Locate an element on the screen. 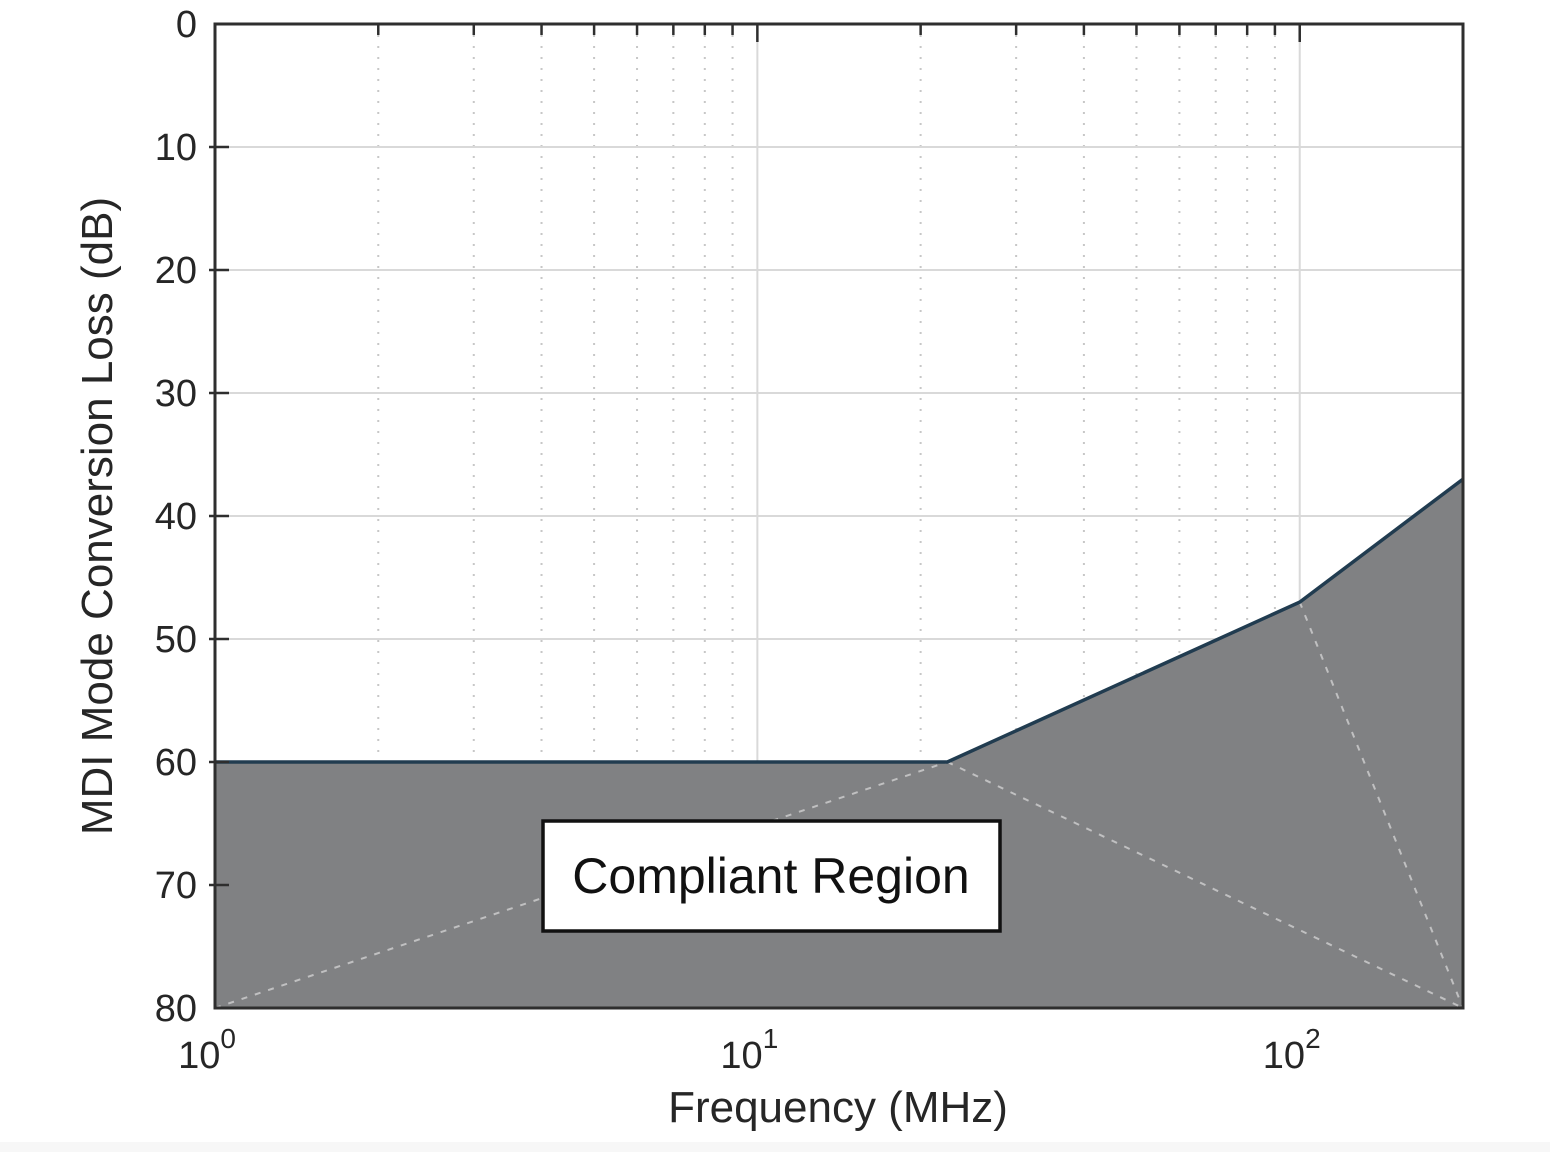 The width and height of the screenshot is (1550, 1152). x-tick-label: 10⁰ is located at coordinates (207, 1050).